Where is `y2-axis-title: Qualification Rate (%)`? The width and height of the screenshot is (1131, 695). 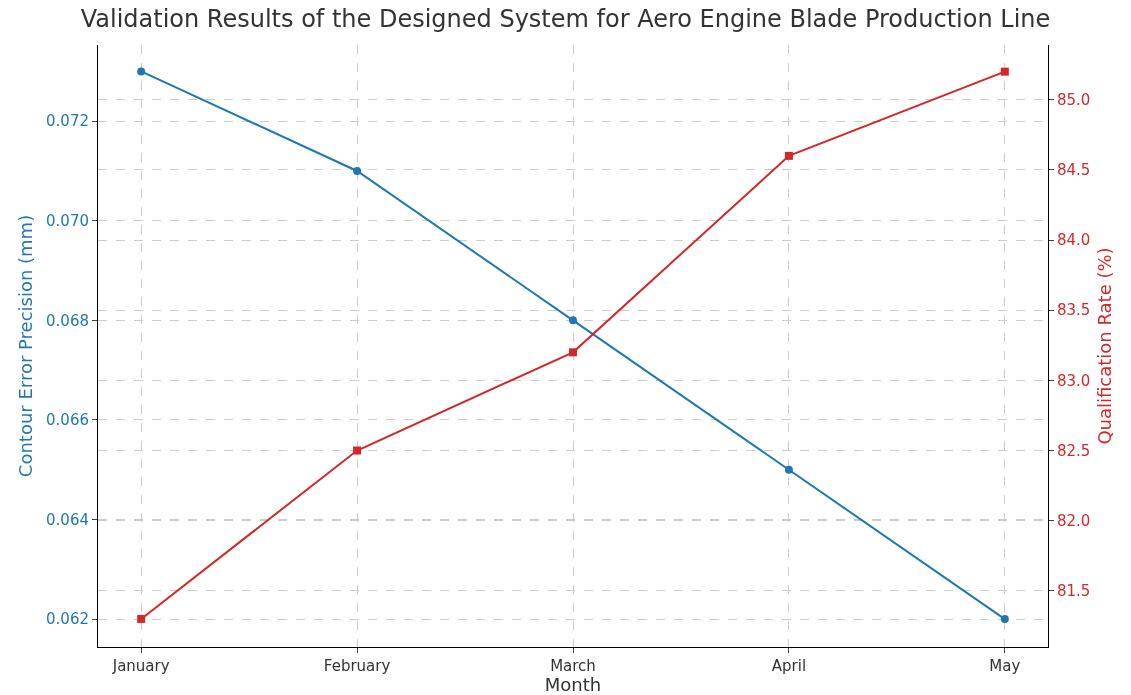 y2-axis-title: Qualification Rate (%) is located at coordinates (1104, 346).